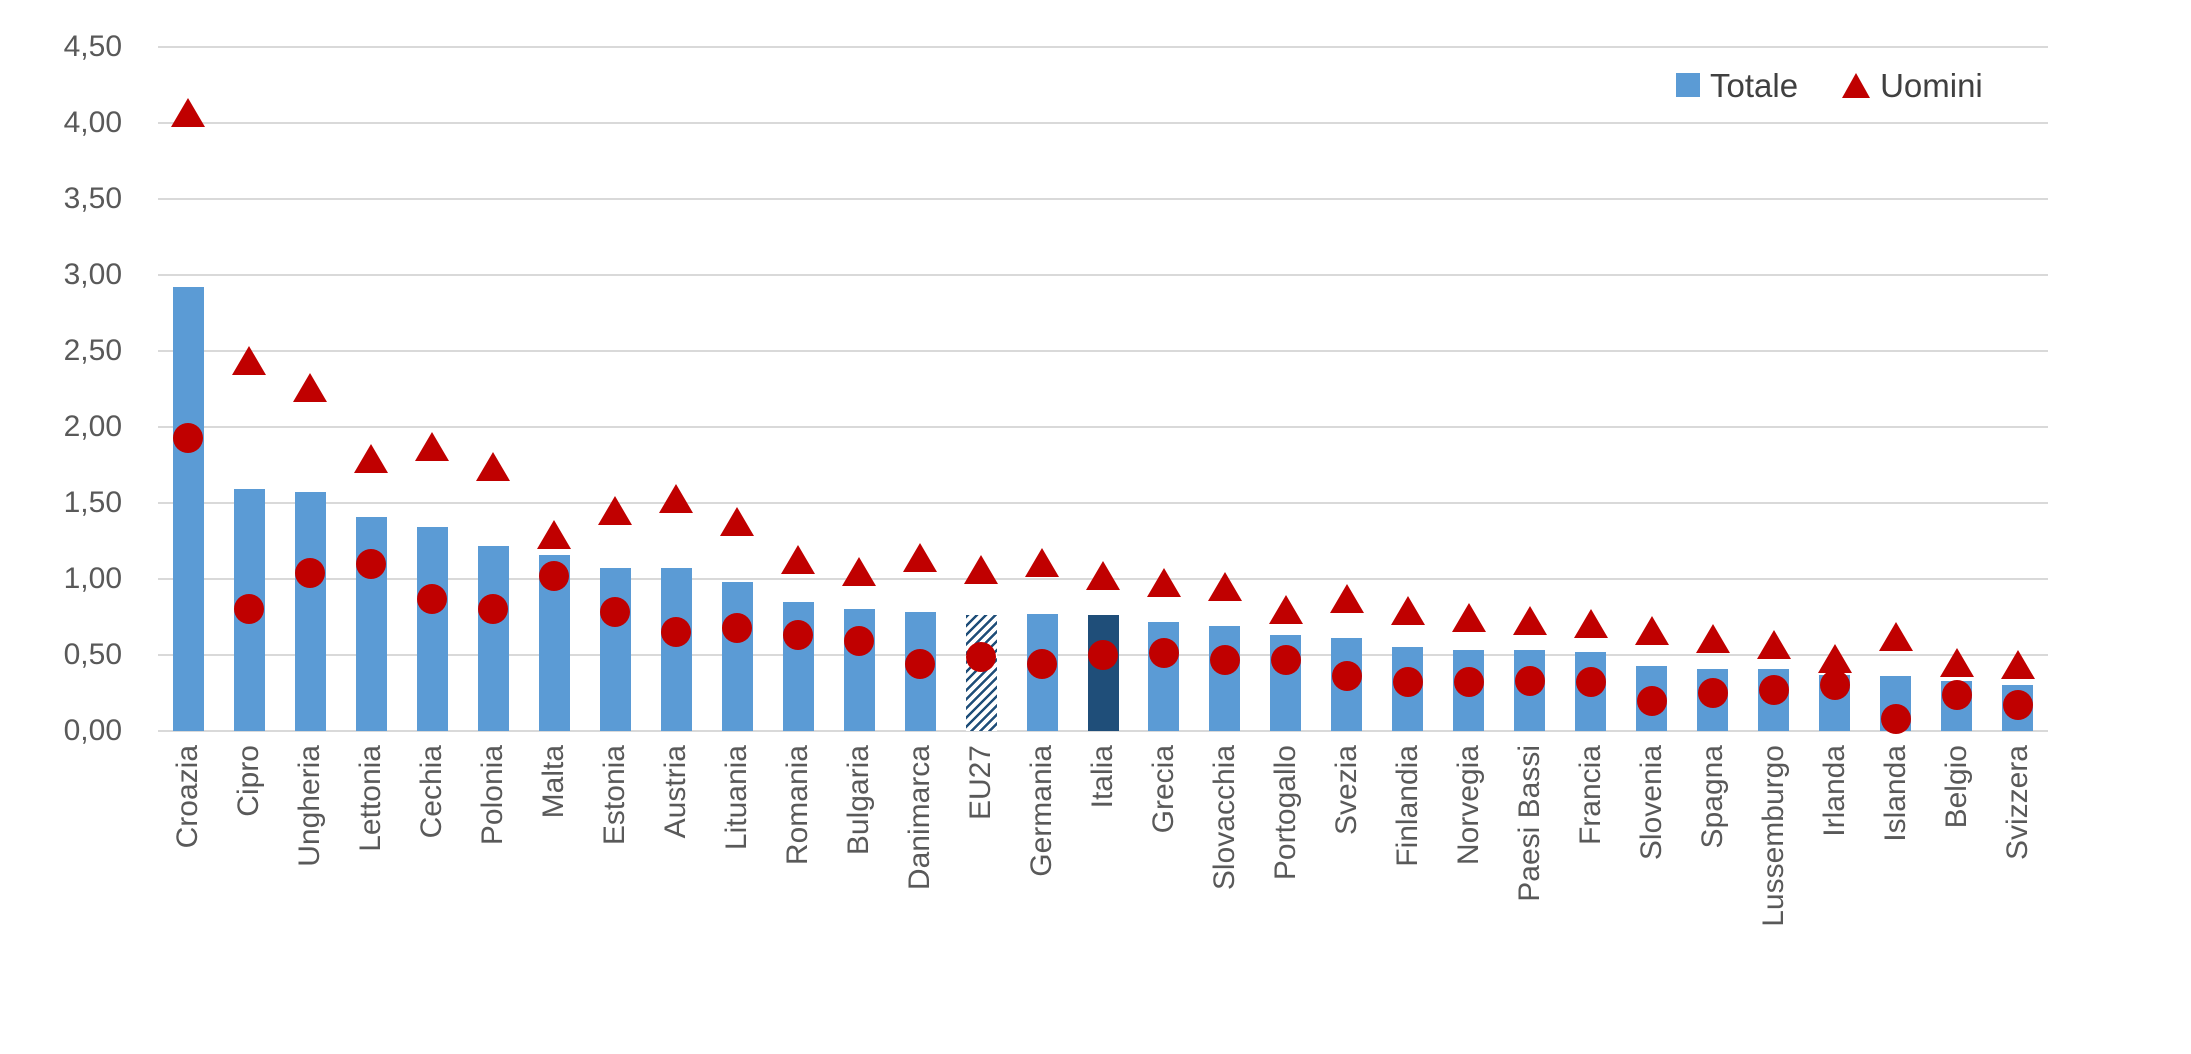  What do you see at coordinates (1896, 793) in the screenshot?
I see `x-axis-category: Islanda` at bounding box center [1896, 793].